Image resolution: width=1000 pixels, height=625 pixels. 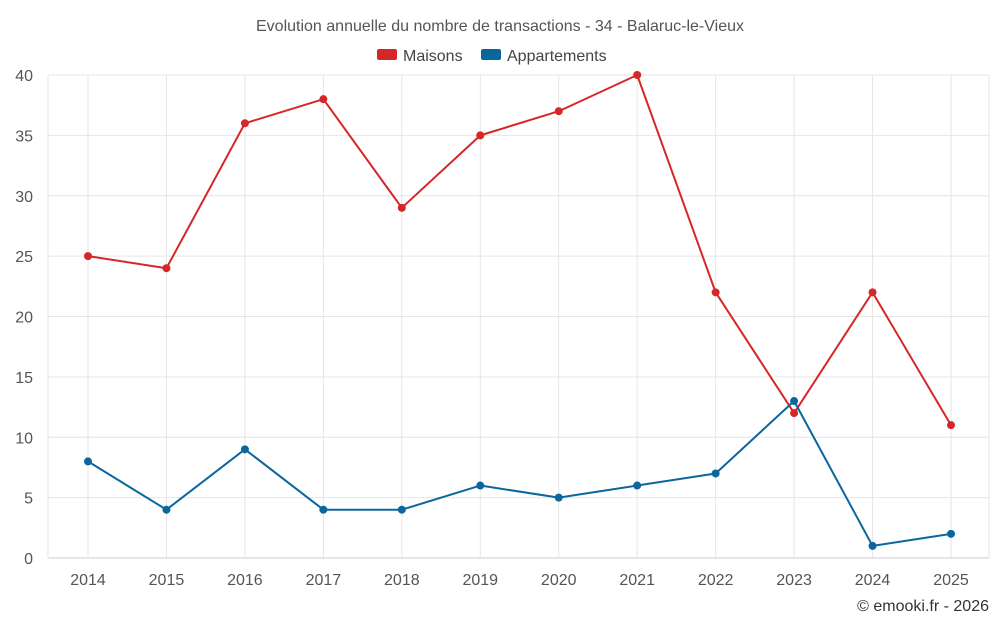 What do you see at coordinates (24, 76) in the screenshot?
I see `y-tick-label: 40` at bounding box center [24, 76].